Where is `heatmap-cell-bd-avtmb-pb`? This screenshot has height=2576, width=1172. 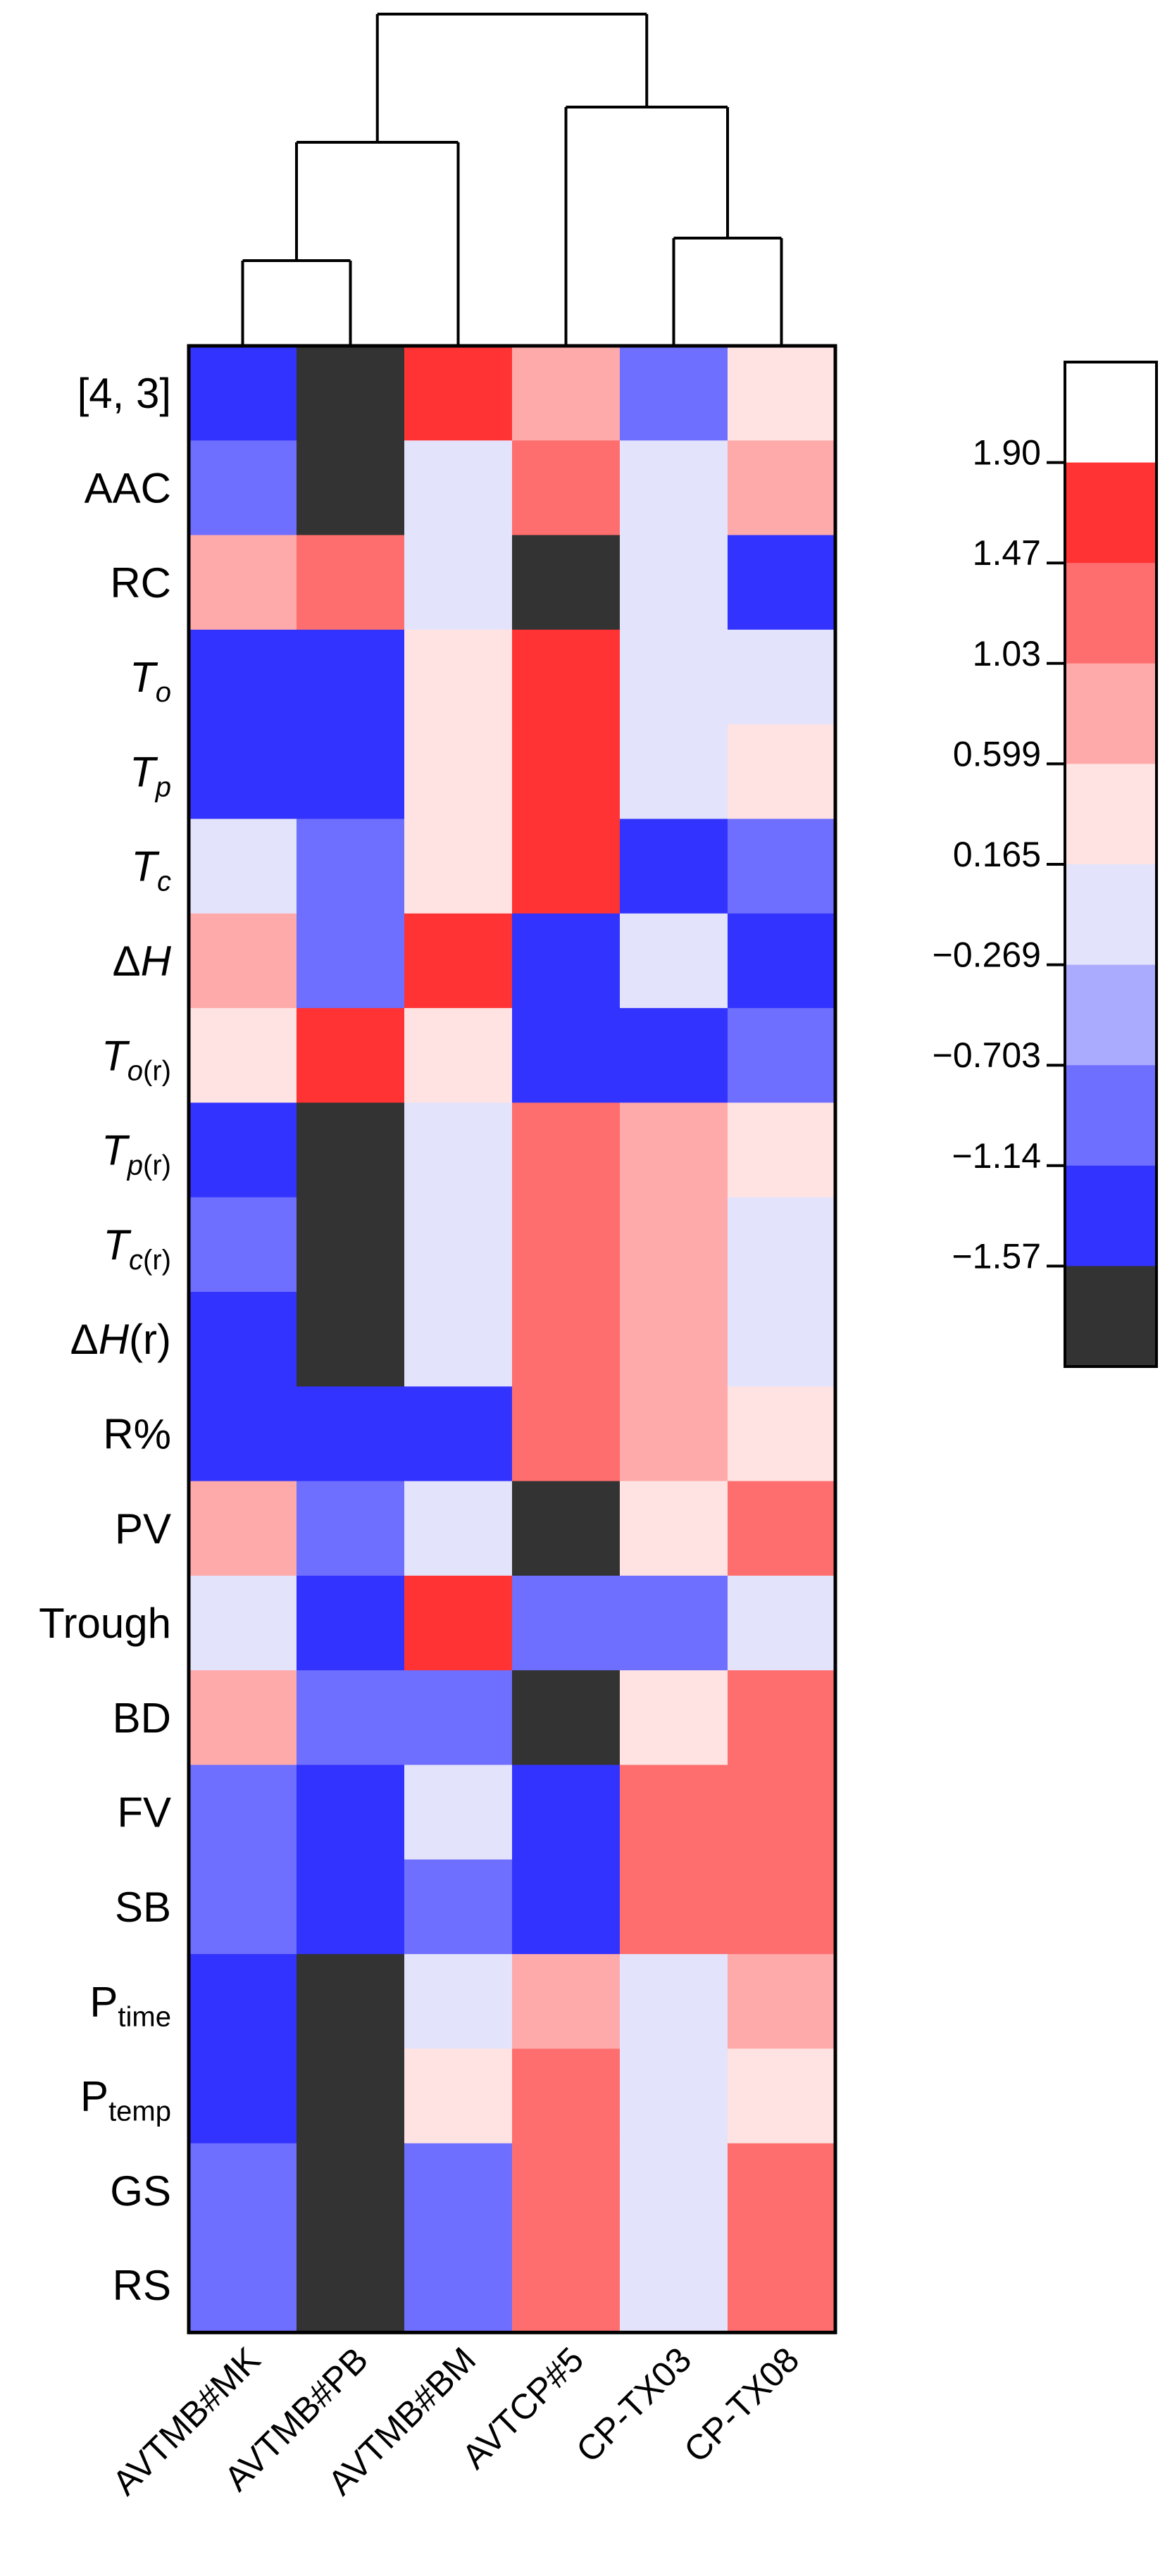 heatmap-cell-bd-avtmb-pb is located at coordinates (351, 1718).